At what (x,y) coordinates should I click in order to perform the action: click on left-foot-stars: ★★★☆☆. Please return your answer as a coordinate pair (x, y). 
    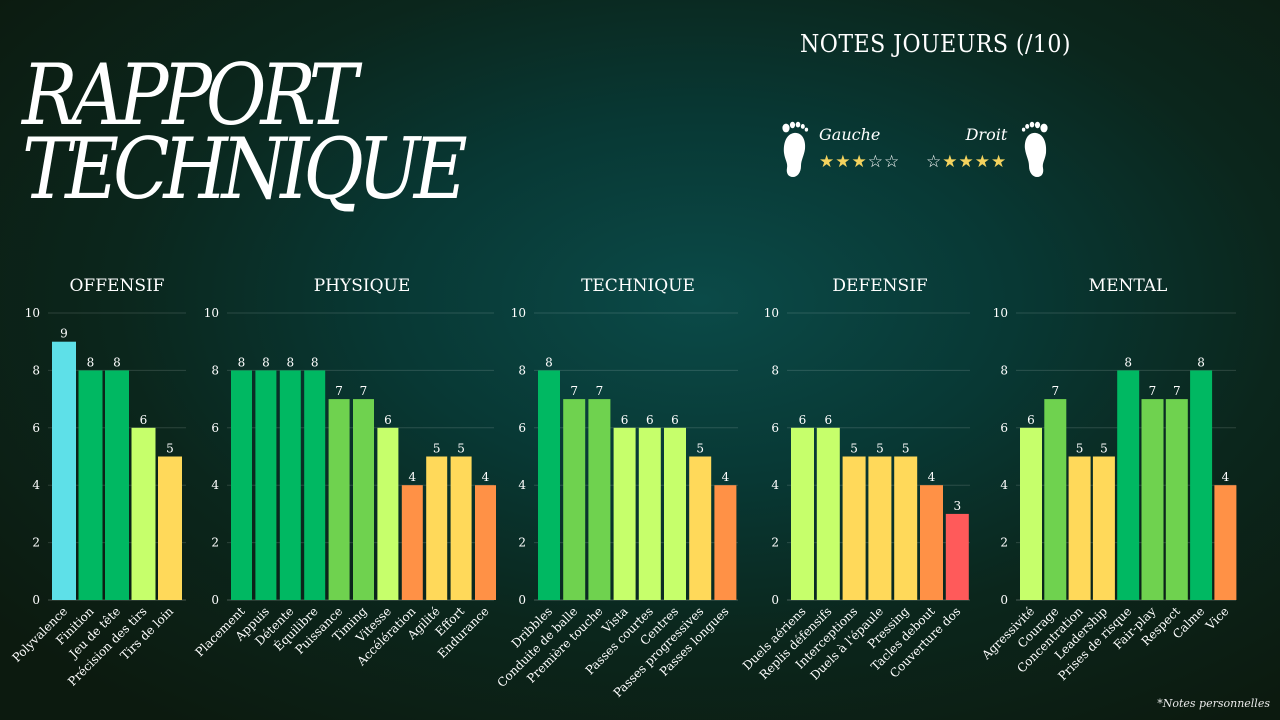
    Looking at the image, I should click on (859, 162).